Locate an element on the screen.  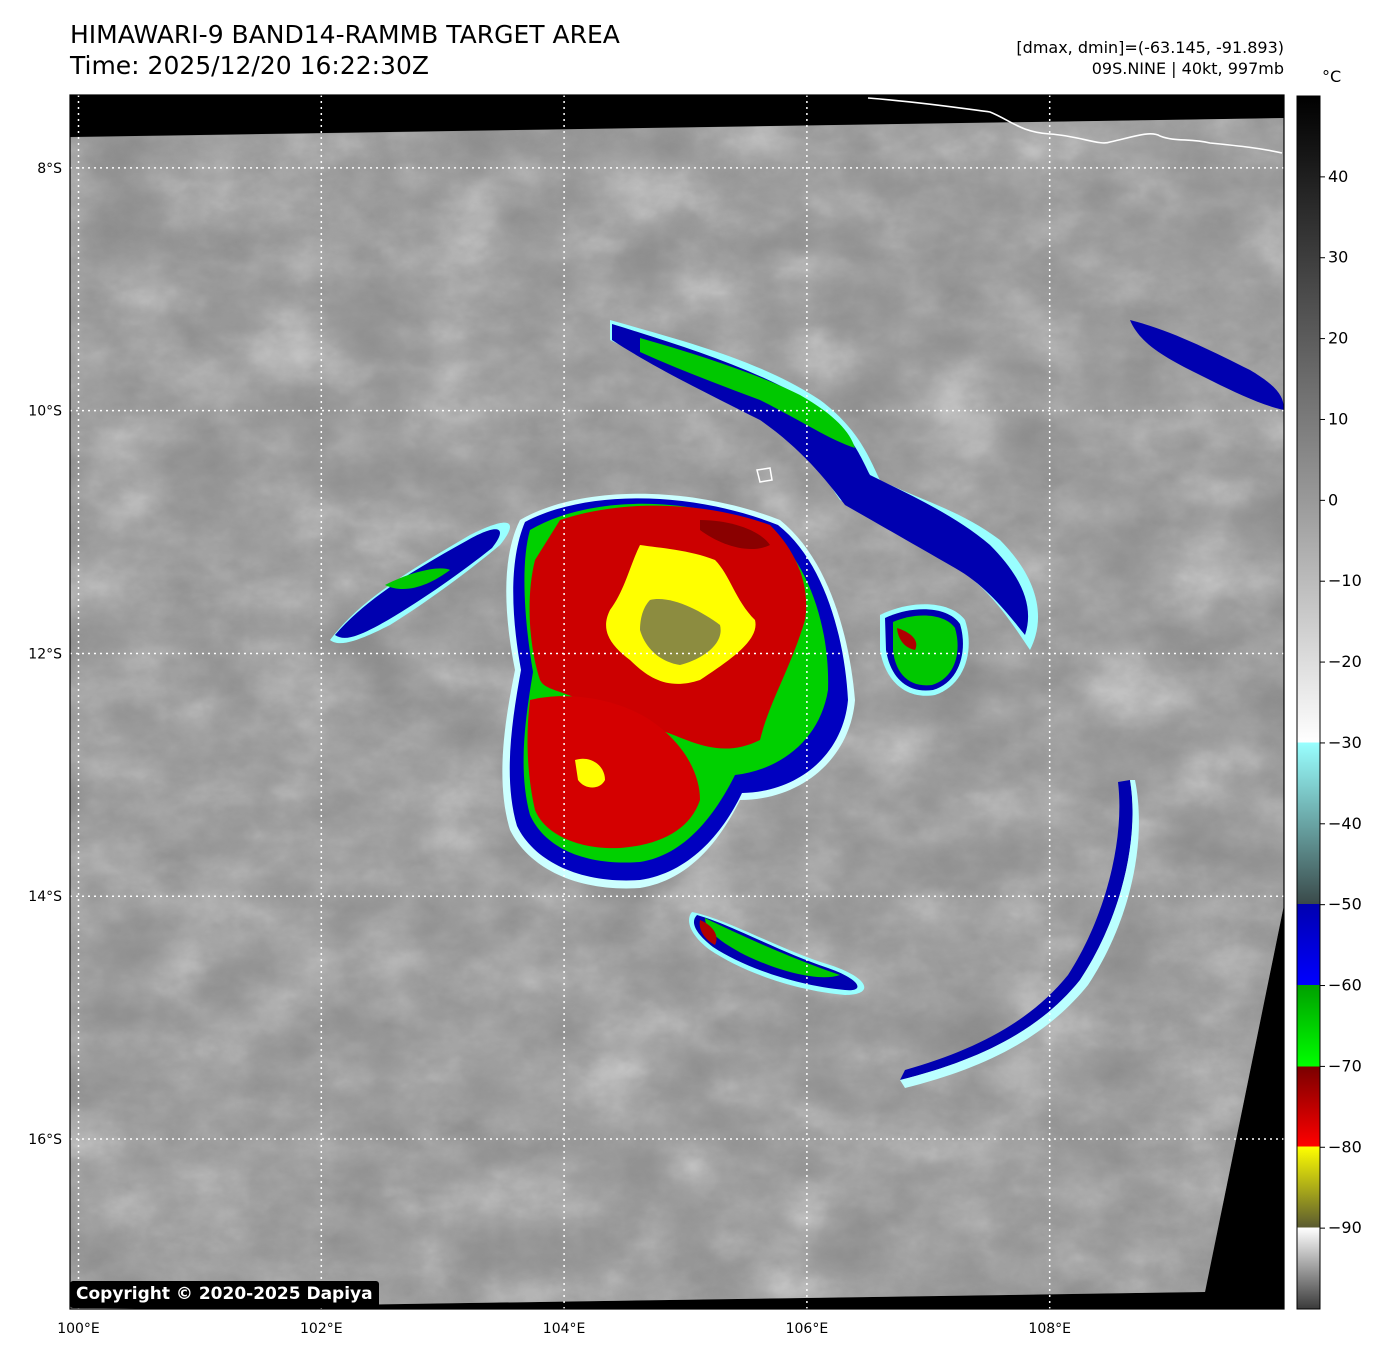
colorbar-tick-label: −40 is located at coordinates (1345, 823).